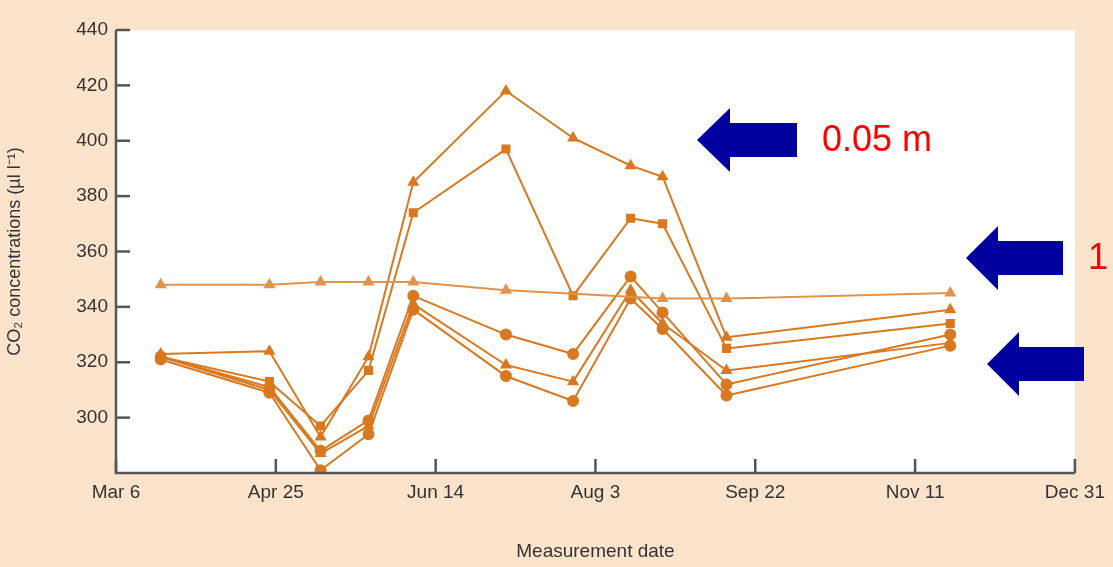 The height and width of the screenshot is (567, 1113). Describe the element at coordinates (1074, 491) in the screenshot. I see `x-tick-label: Dec 31` at that location.